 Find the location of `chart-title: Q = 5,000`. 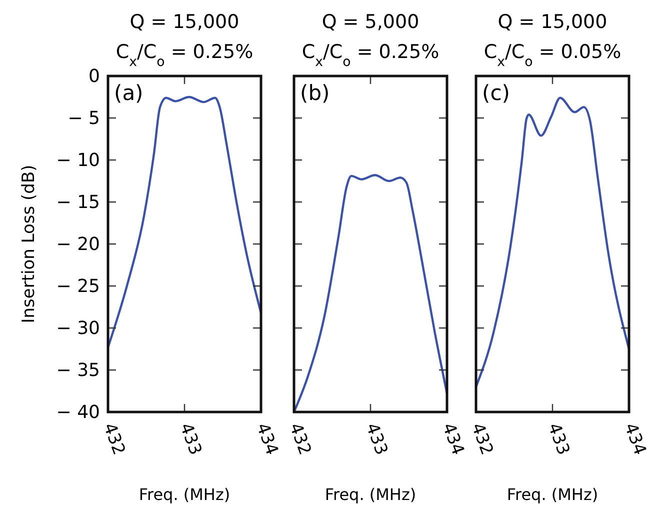

chart-title: Q = 5,000 is located at coordinates (371, 22).